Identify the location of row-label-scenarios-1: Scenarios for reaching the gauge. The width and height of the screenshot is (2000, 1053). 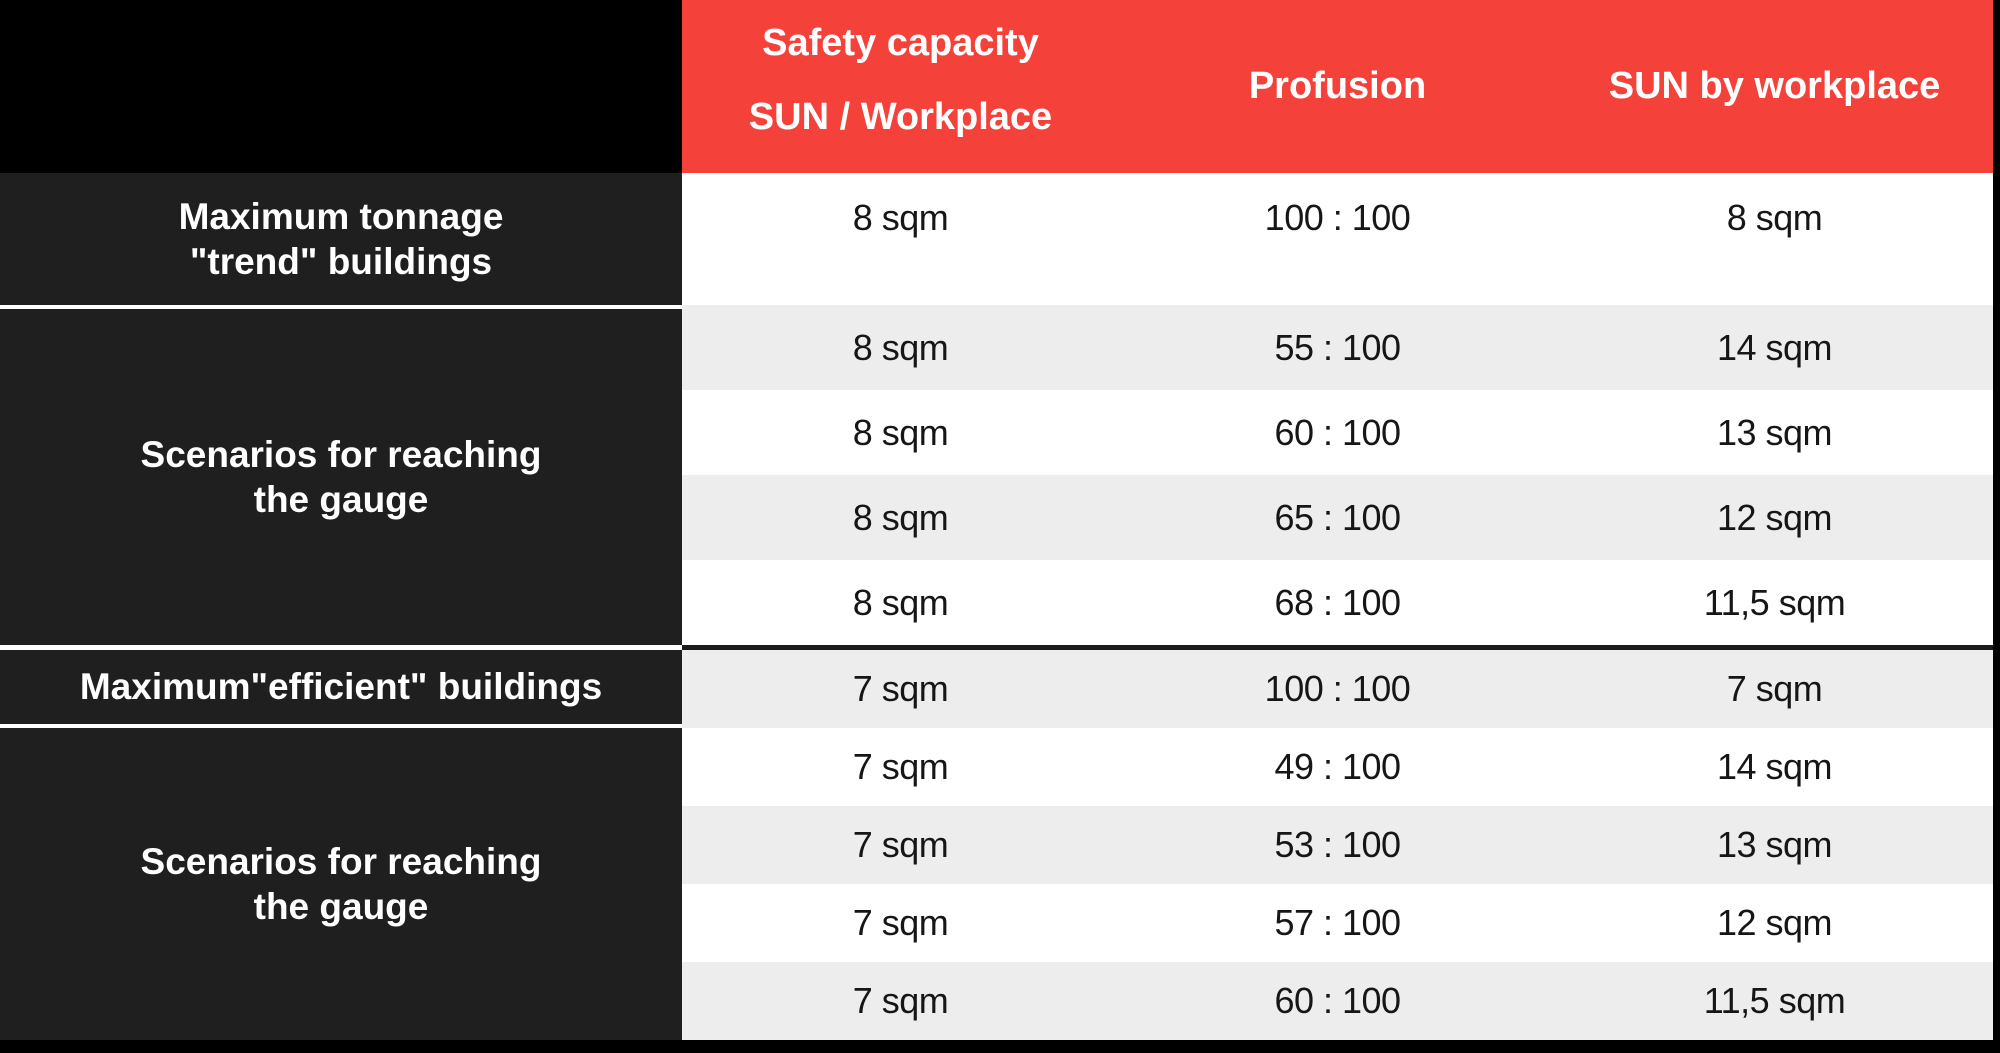
(341, 475).